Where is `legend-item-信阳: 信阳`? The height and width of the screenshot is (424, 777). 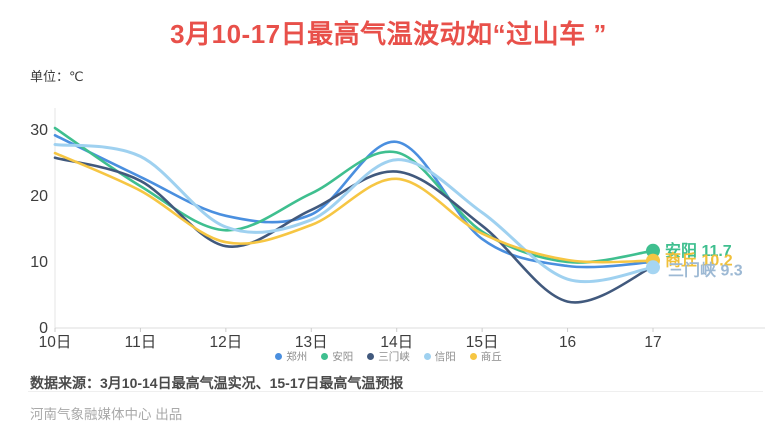
legend-item-信阳: 信阳 is located at coordinates (439, 356).